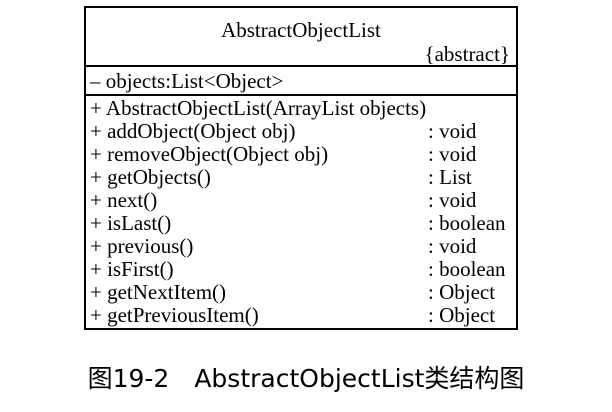  What do you see at coordinates (303, 177) in the screenshot?
I see `operation-row: + getObjects() : List` at bounding box center [303, 177].